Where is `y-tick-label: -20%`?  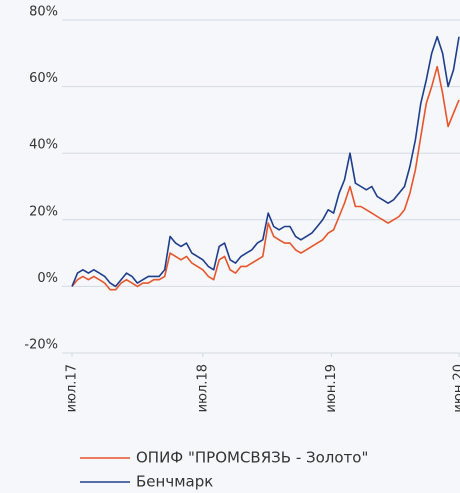
y-tick-label: -20% is located at coordinates (41, 345).